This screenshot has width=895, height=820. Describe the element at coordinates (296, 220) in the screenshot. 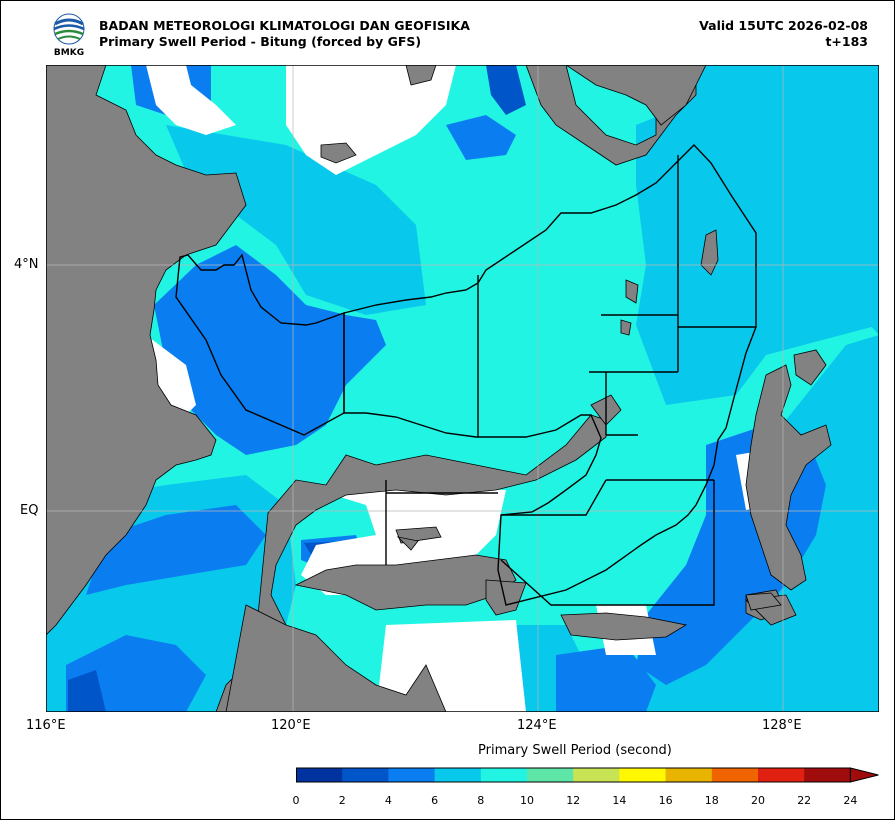

I see `sea-6-8-northwest` at that location.